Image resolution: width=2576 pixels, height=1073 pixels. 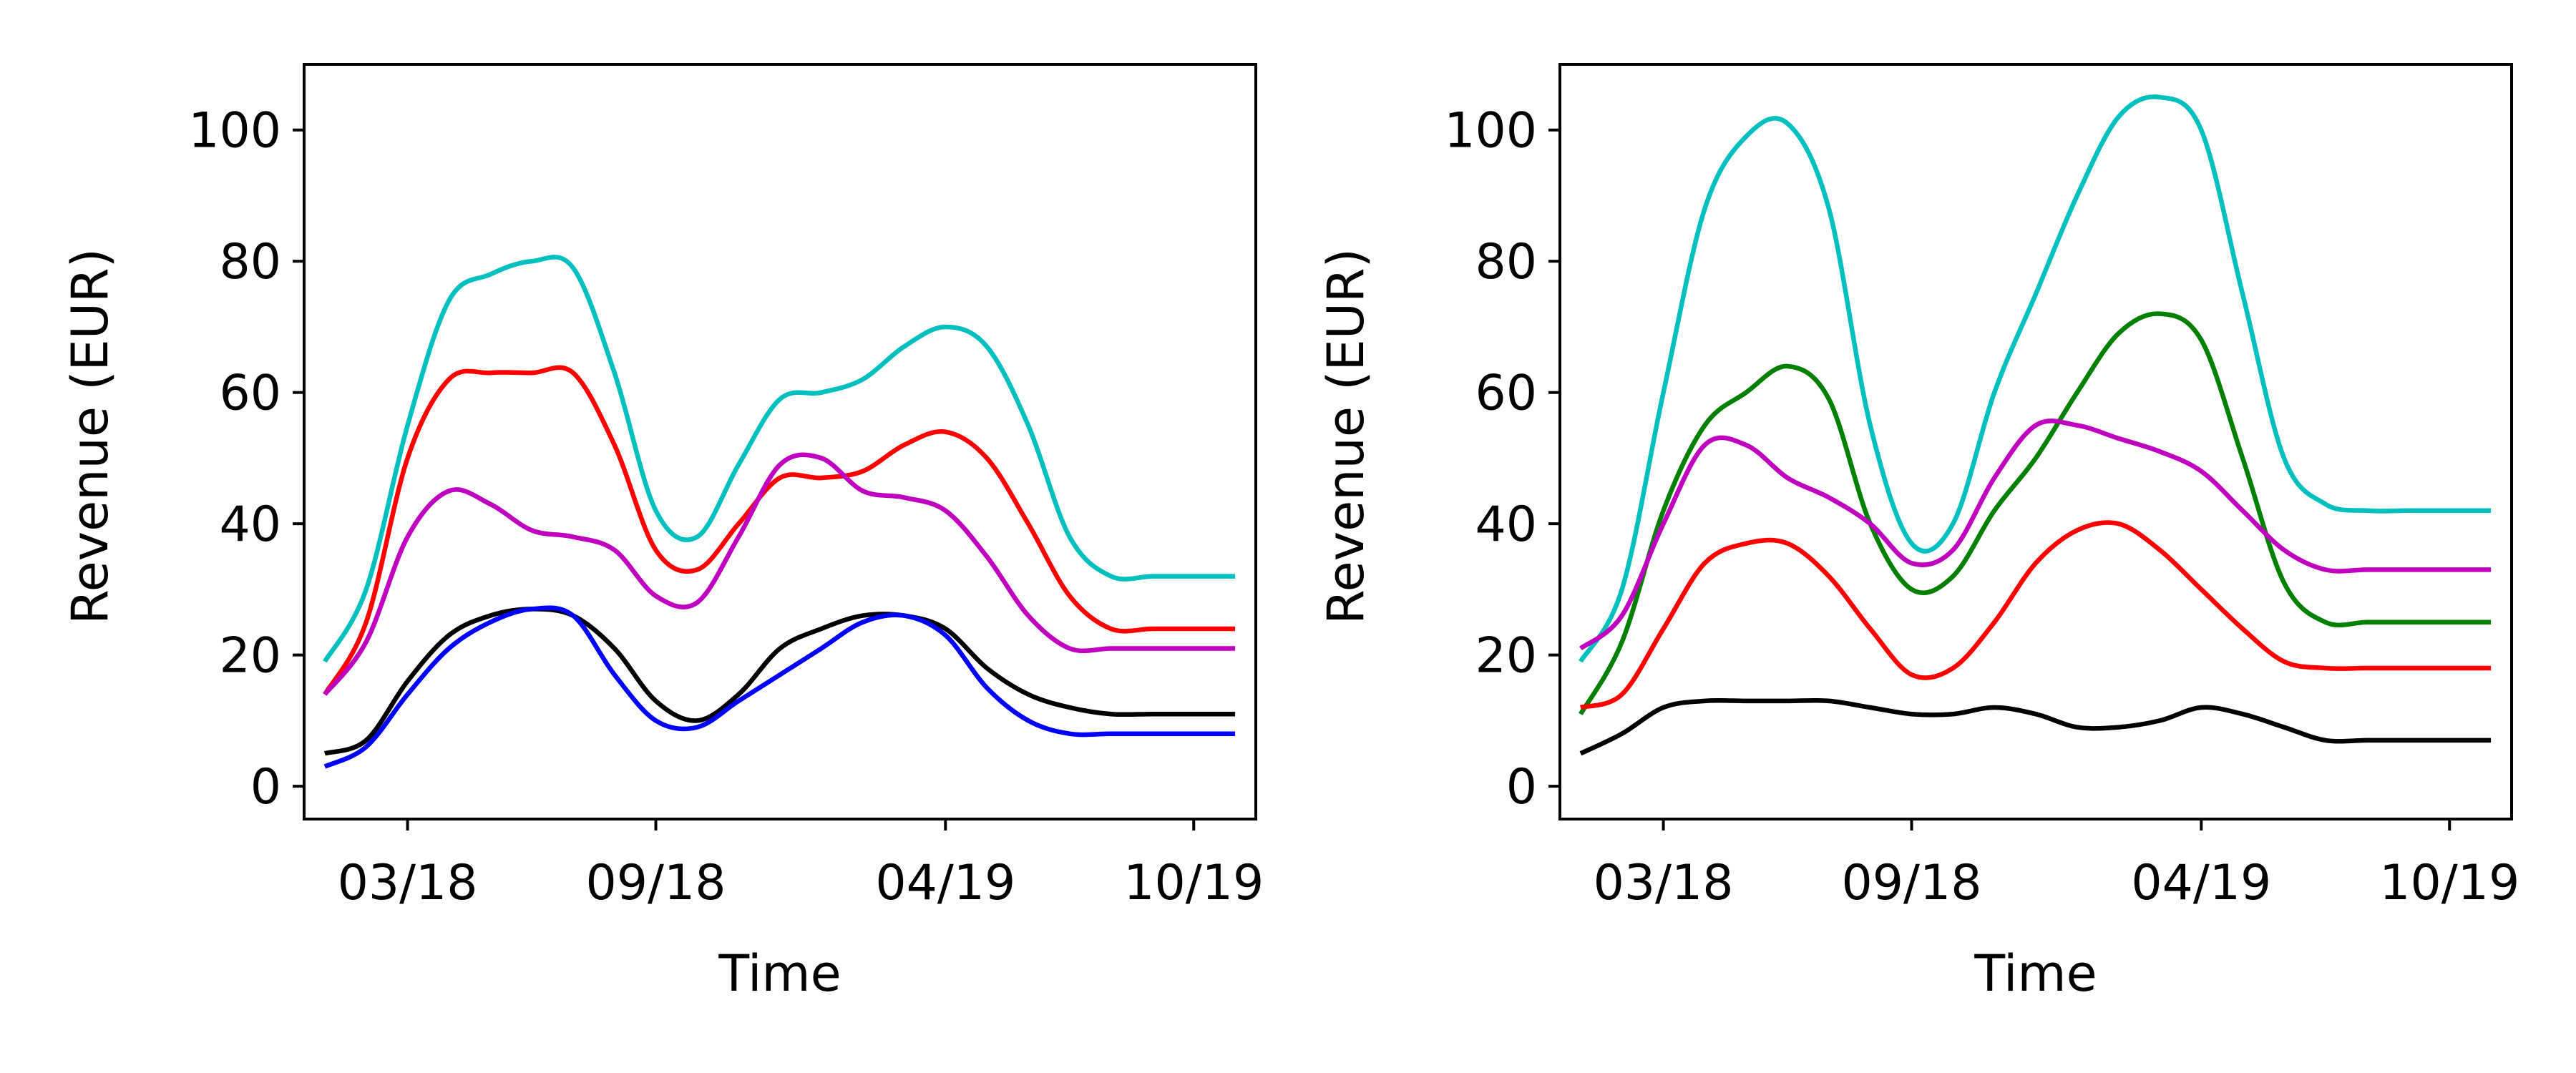 I want to click on chart-left-xlabel: Time, so click(x=779, y=973).